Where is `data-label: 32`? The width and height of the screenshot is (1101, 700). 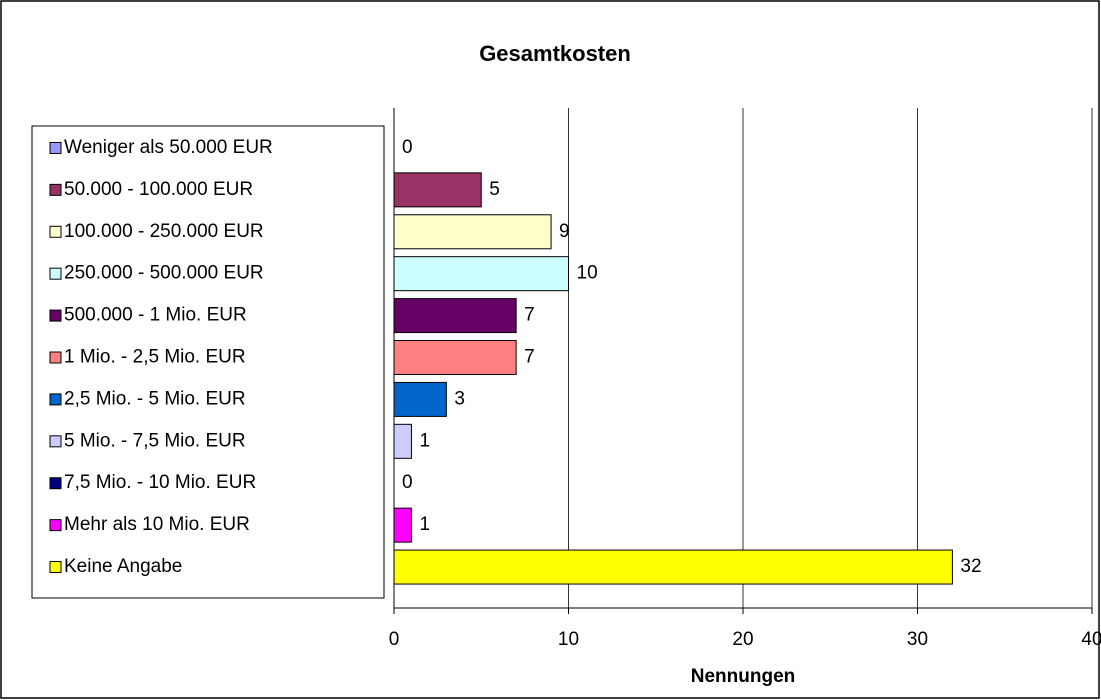 data-label: 32 is located at coordinates (970, 566).